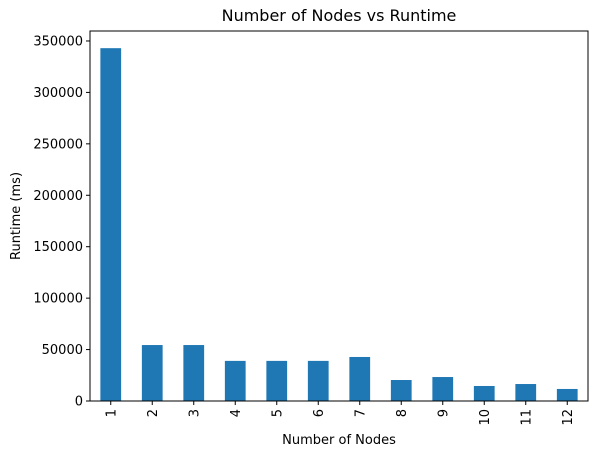 This screenshot has width=597, height=458. What do you see at coordinates (236, 413) in the screenshot?
I see `x-tick-label: 4` at bounding box center [236, 413].